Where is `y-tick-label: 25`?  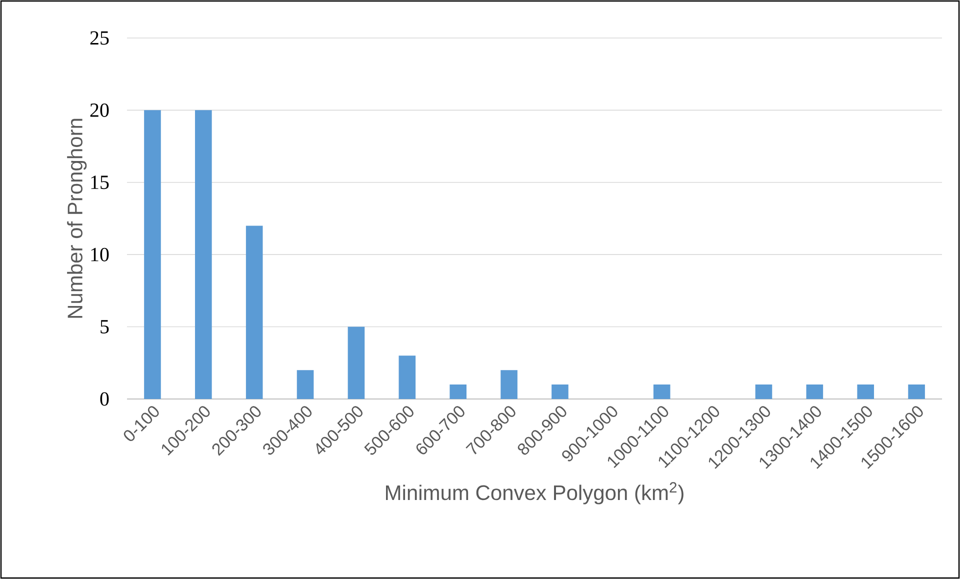
y-tick-label: 25 is located at coordinates (99, 38).